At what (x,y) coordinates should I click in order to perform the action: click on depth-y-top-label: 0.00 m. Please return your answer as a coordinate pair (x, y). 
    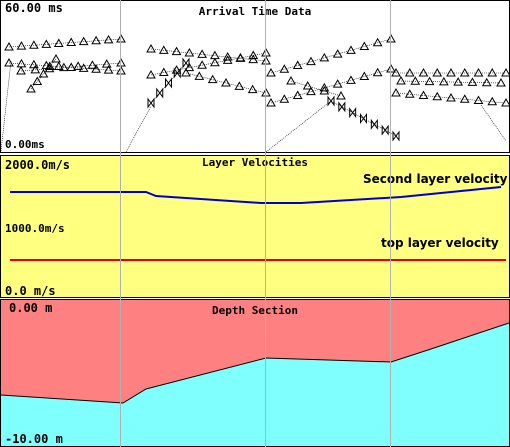
    Looking at the image, I should click on (31, 308).